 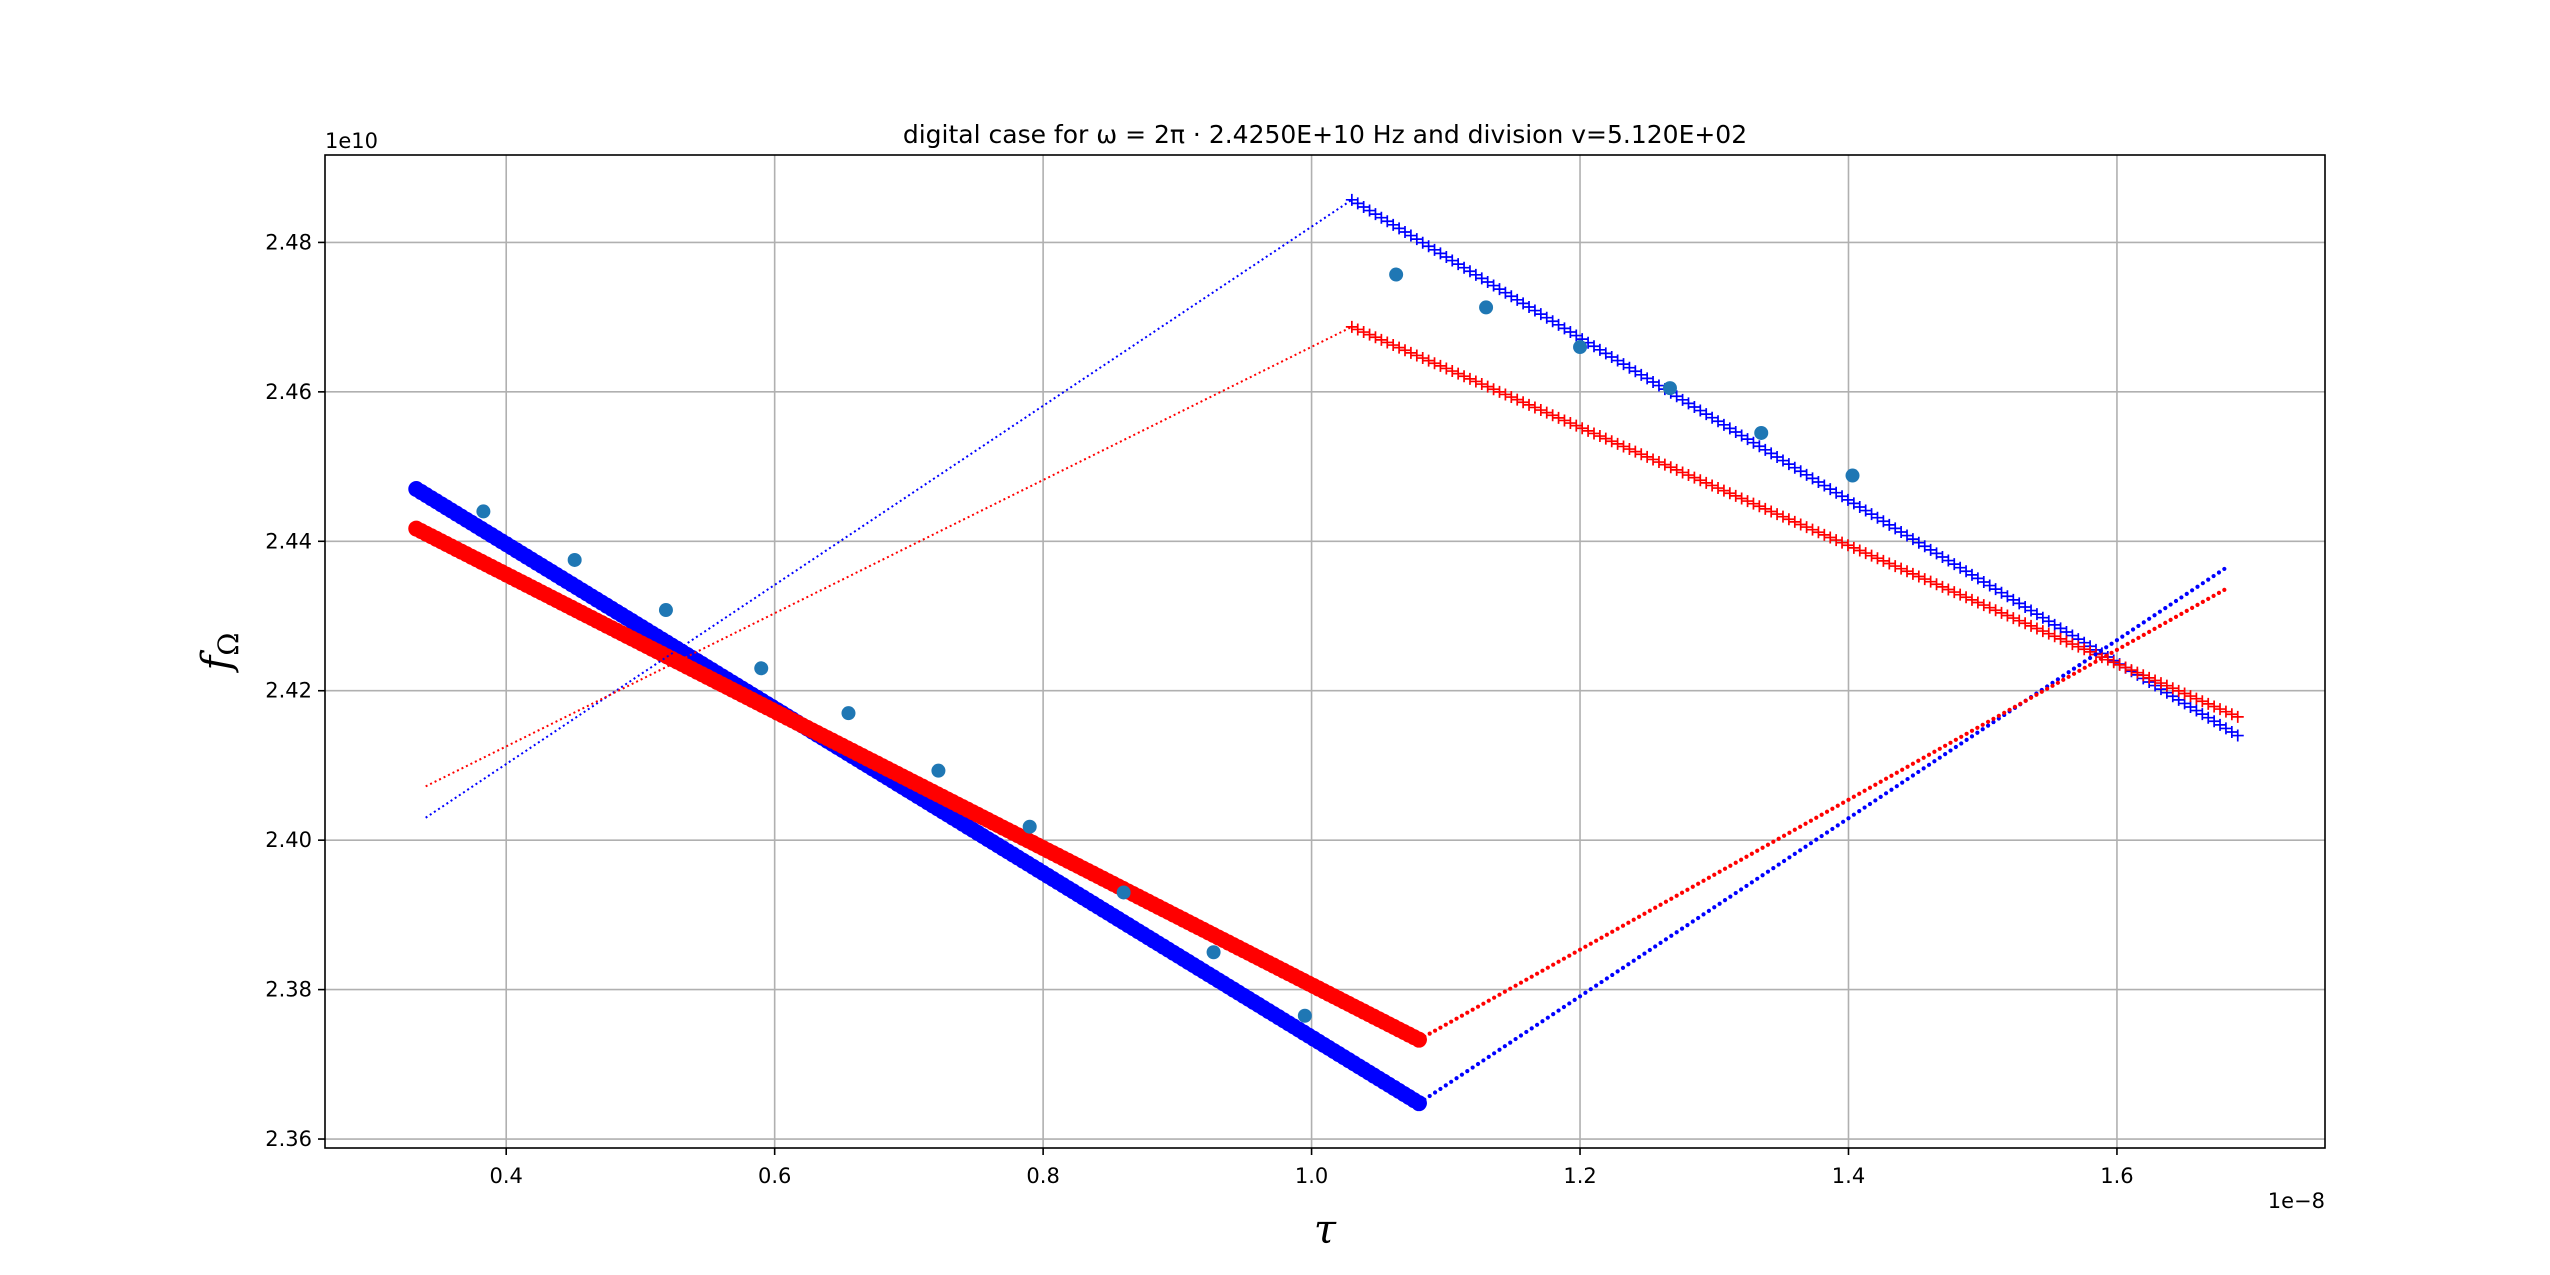 What do you see at coordinates (288, 691) in the screenshot?
I see `y-tick-label: 2.42` at bounding box center [288, 691].